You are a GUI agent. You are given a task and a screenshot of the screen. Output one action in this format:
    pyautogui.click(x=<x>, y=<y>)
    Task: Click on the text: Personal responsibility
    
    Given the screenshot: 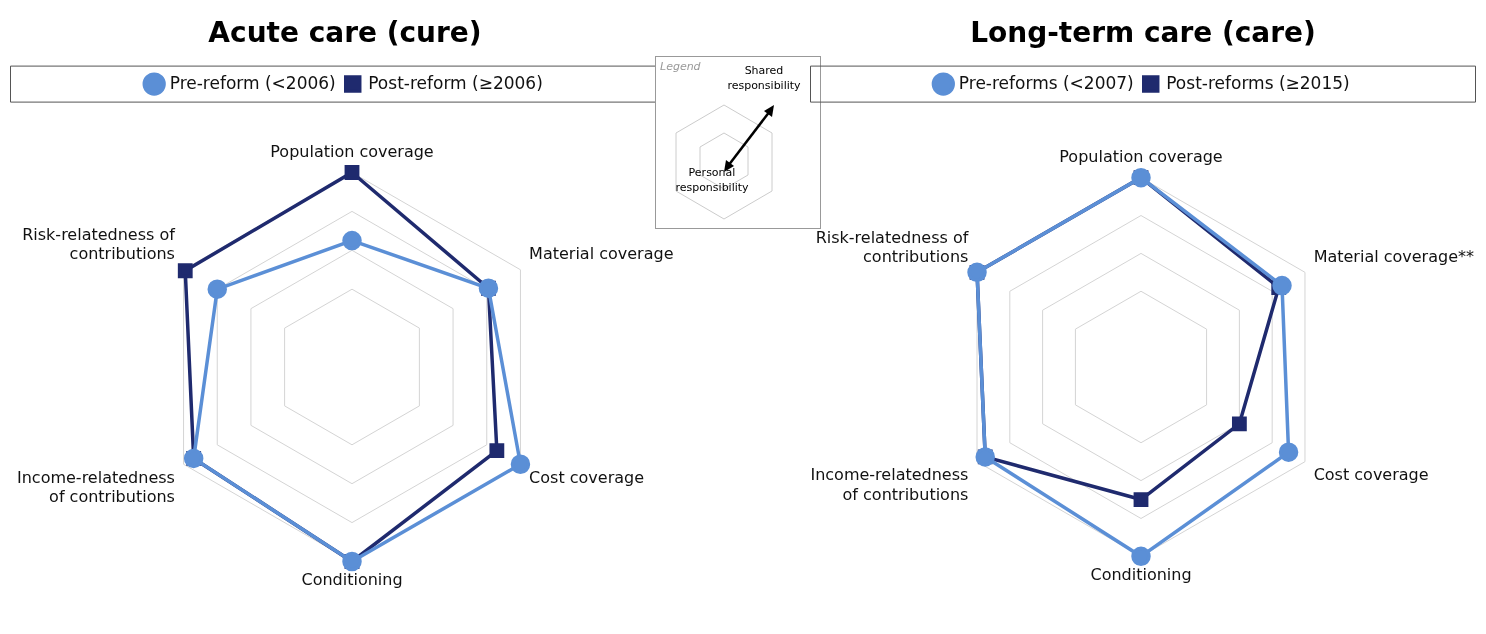 What is the action you would take?
    pyautogui.click(x=712, y=180)
    